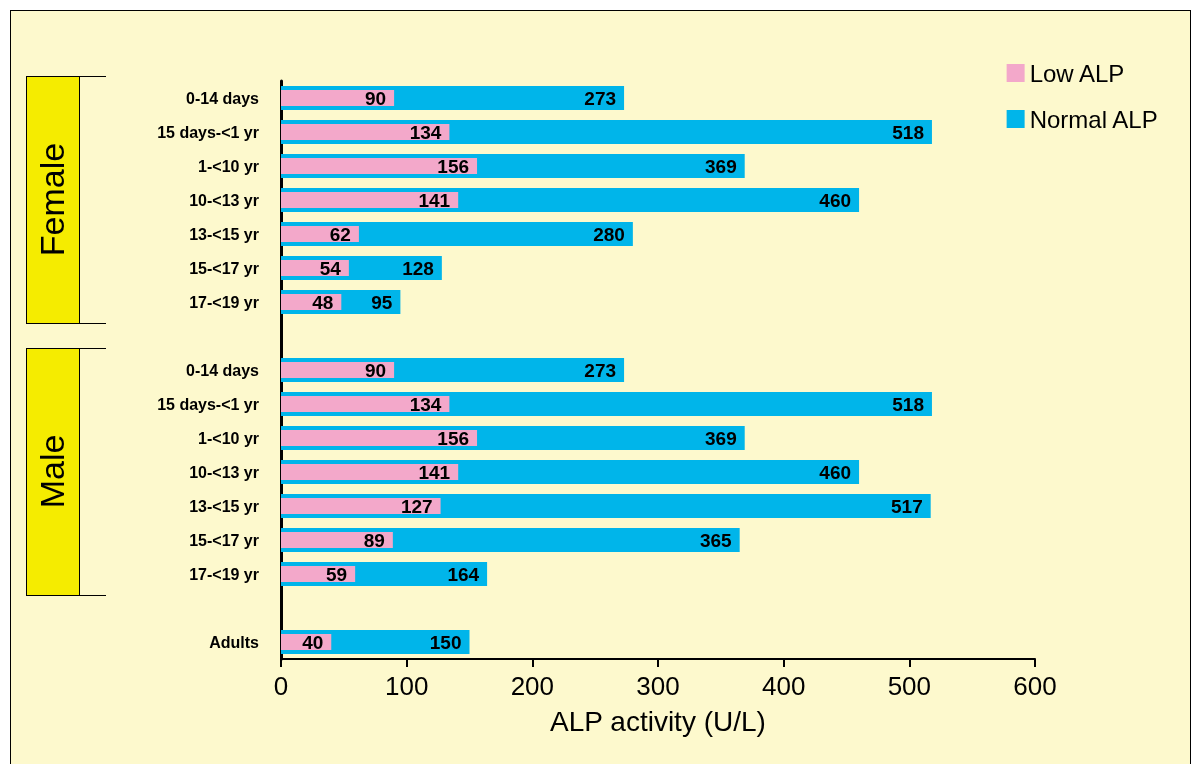 This screenshot has width=1193, height=764. What do you see at coordinates (909, 686) in the screenshot?
I see `x-tick-label: 500` at bounding box center [909, 686].